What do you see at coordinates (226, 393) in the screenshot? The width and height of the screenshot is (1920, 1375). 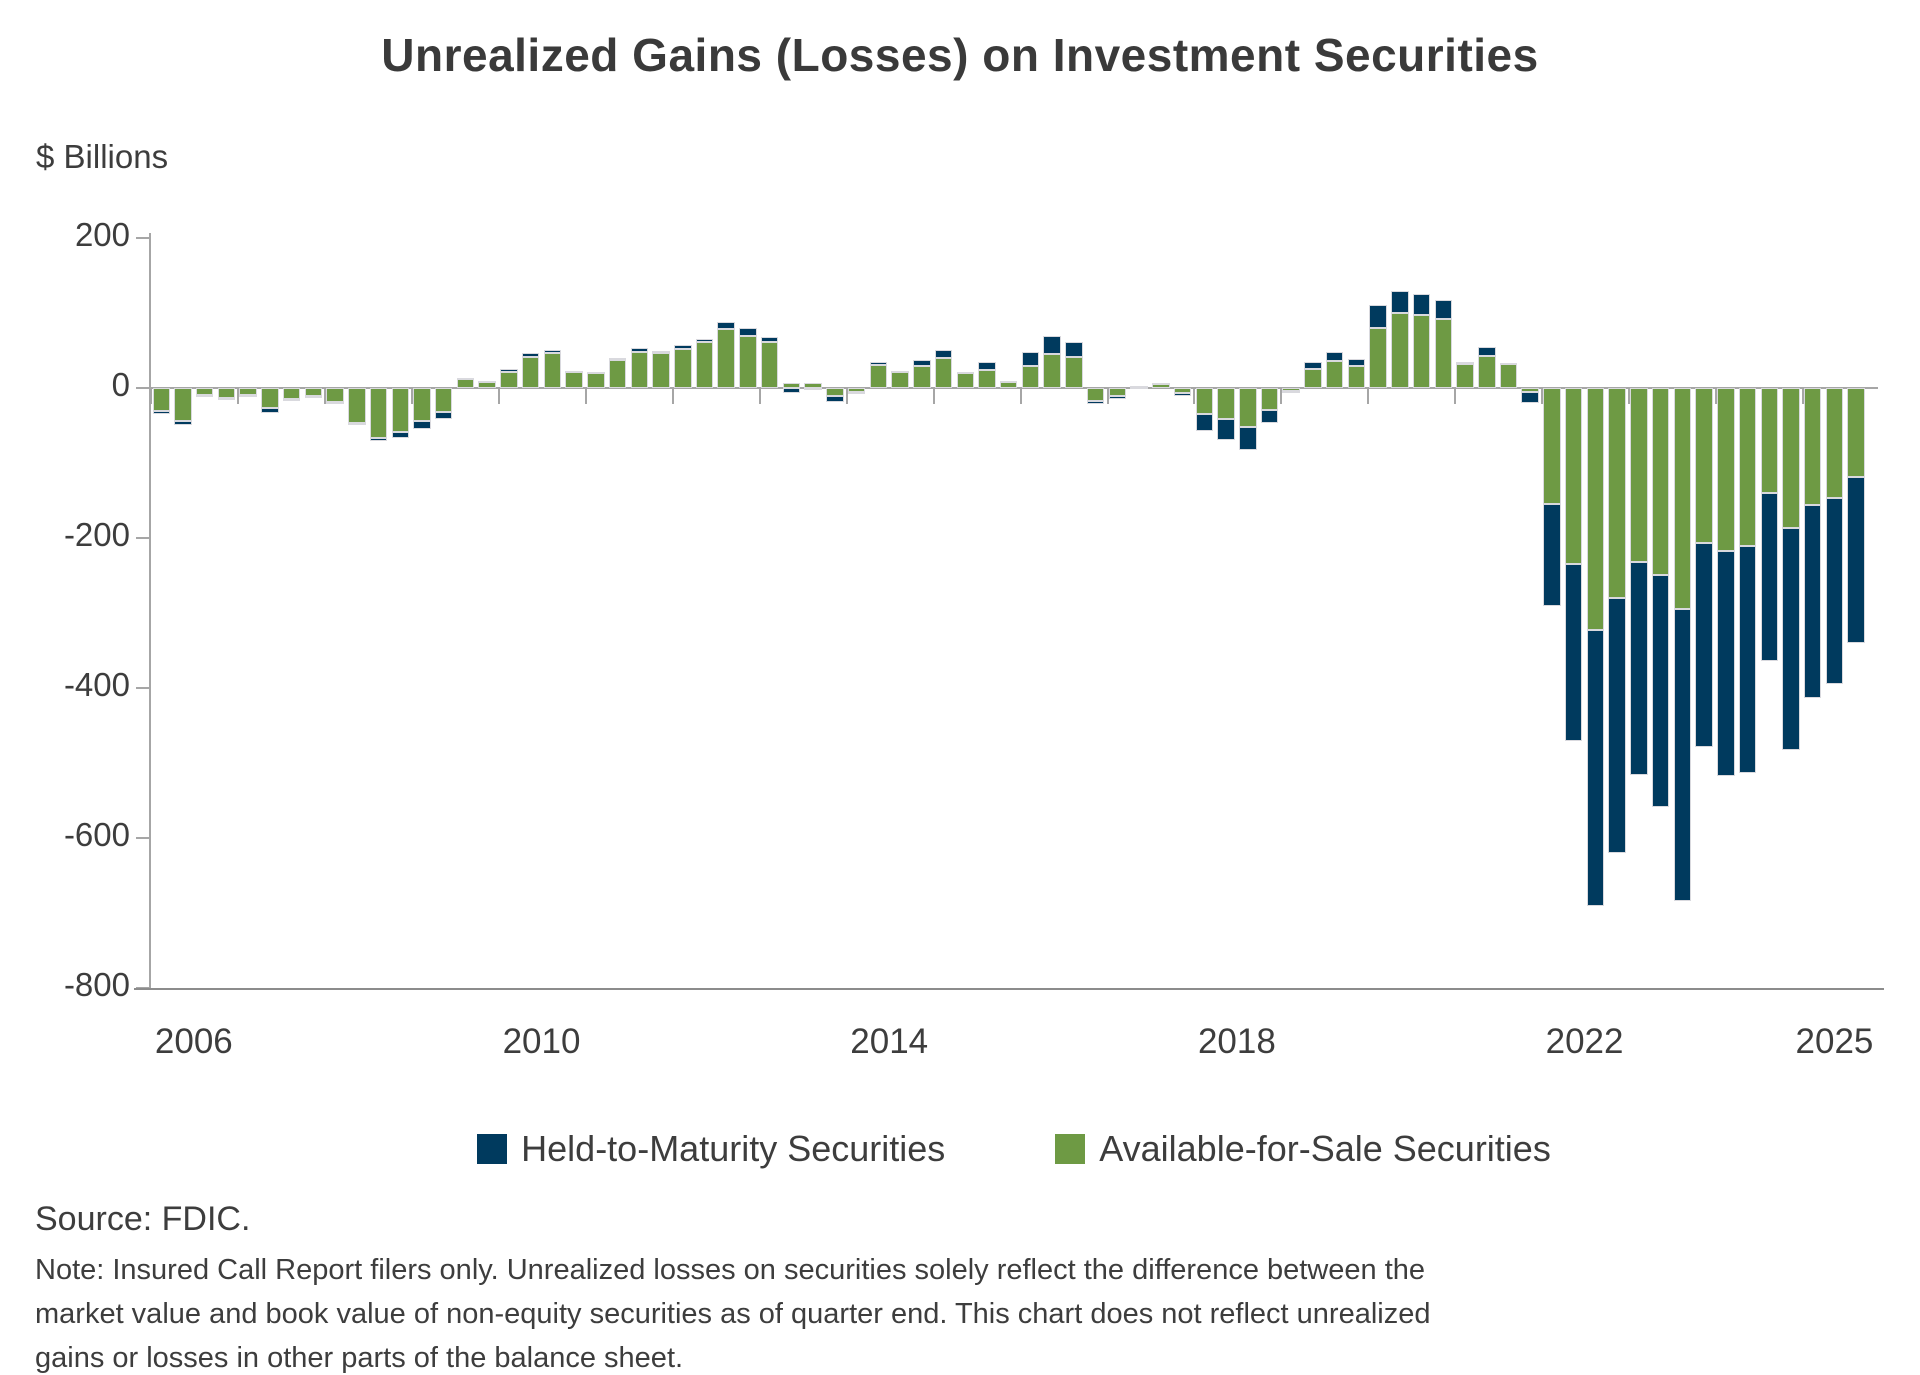 I see `bar-2006Q4-afs` at bounding box center [226, 393].